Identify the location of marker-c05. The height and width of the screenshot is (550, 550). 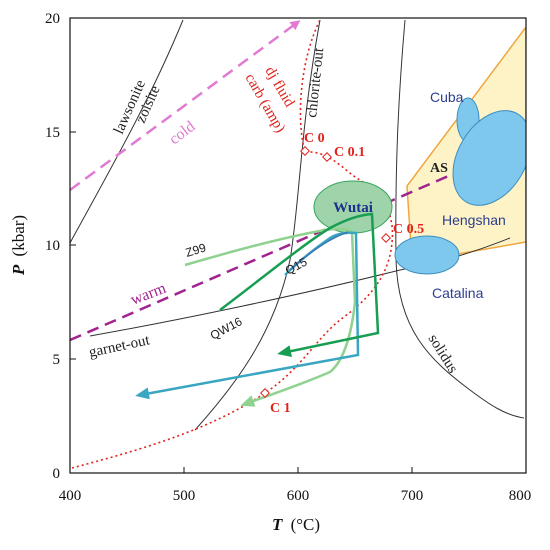
(386, 238).